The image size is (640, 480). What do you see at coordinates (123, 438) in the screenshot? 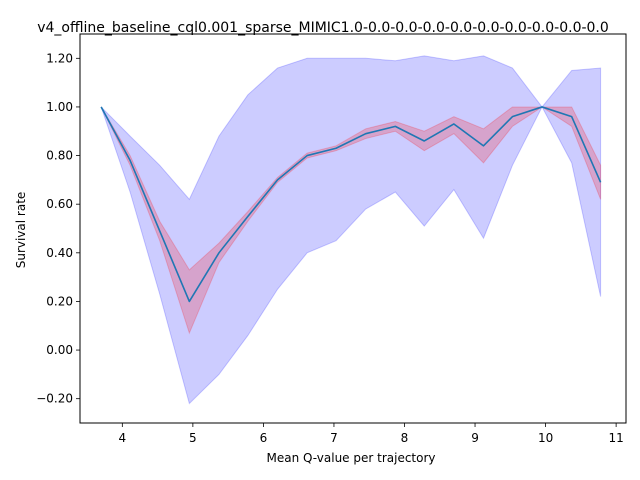
I see `x-tick-label: 4` at bounding box center [123, 438].